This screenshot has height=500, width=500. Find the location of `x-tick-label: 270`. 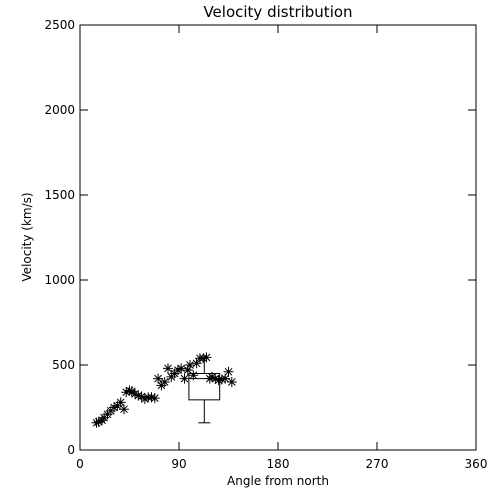

x-tick-label: 270 is located at coordinates (377, 464).